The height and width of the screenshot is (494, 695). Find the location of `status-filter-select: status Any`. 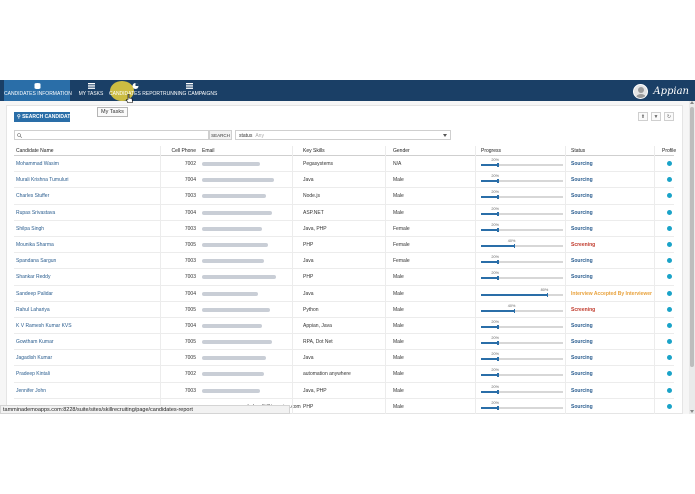

status-filter-select: status Any is located at coordinates (343, 135).